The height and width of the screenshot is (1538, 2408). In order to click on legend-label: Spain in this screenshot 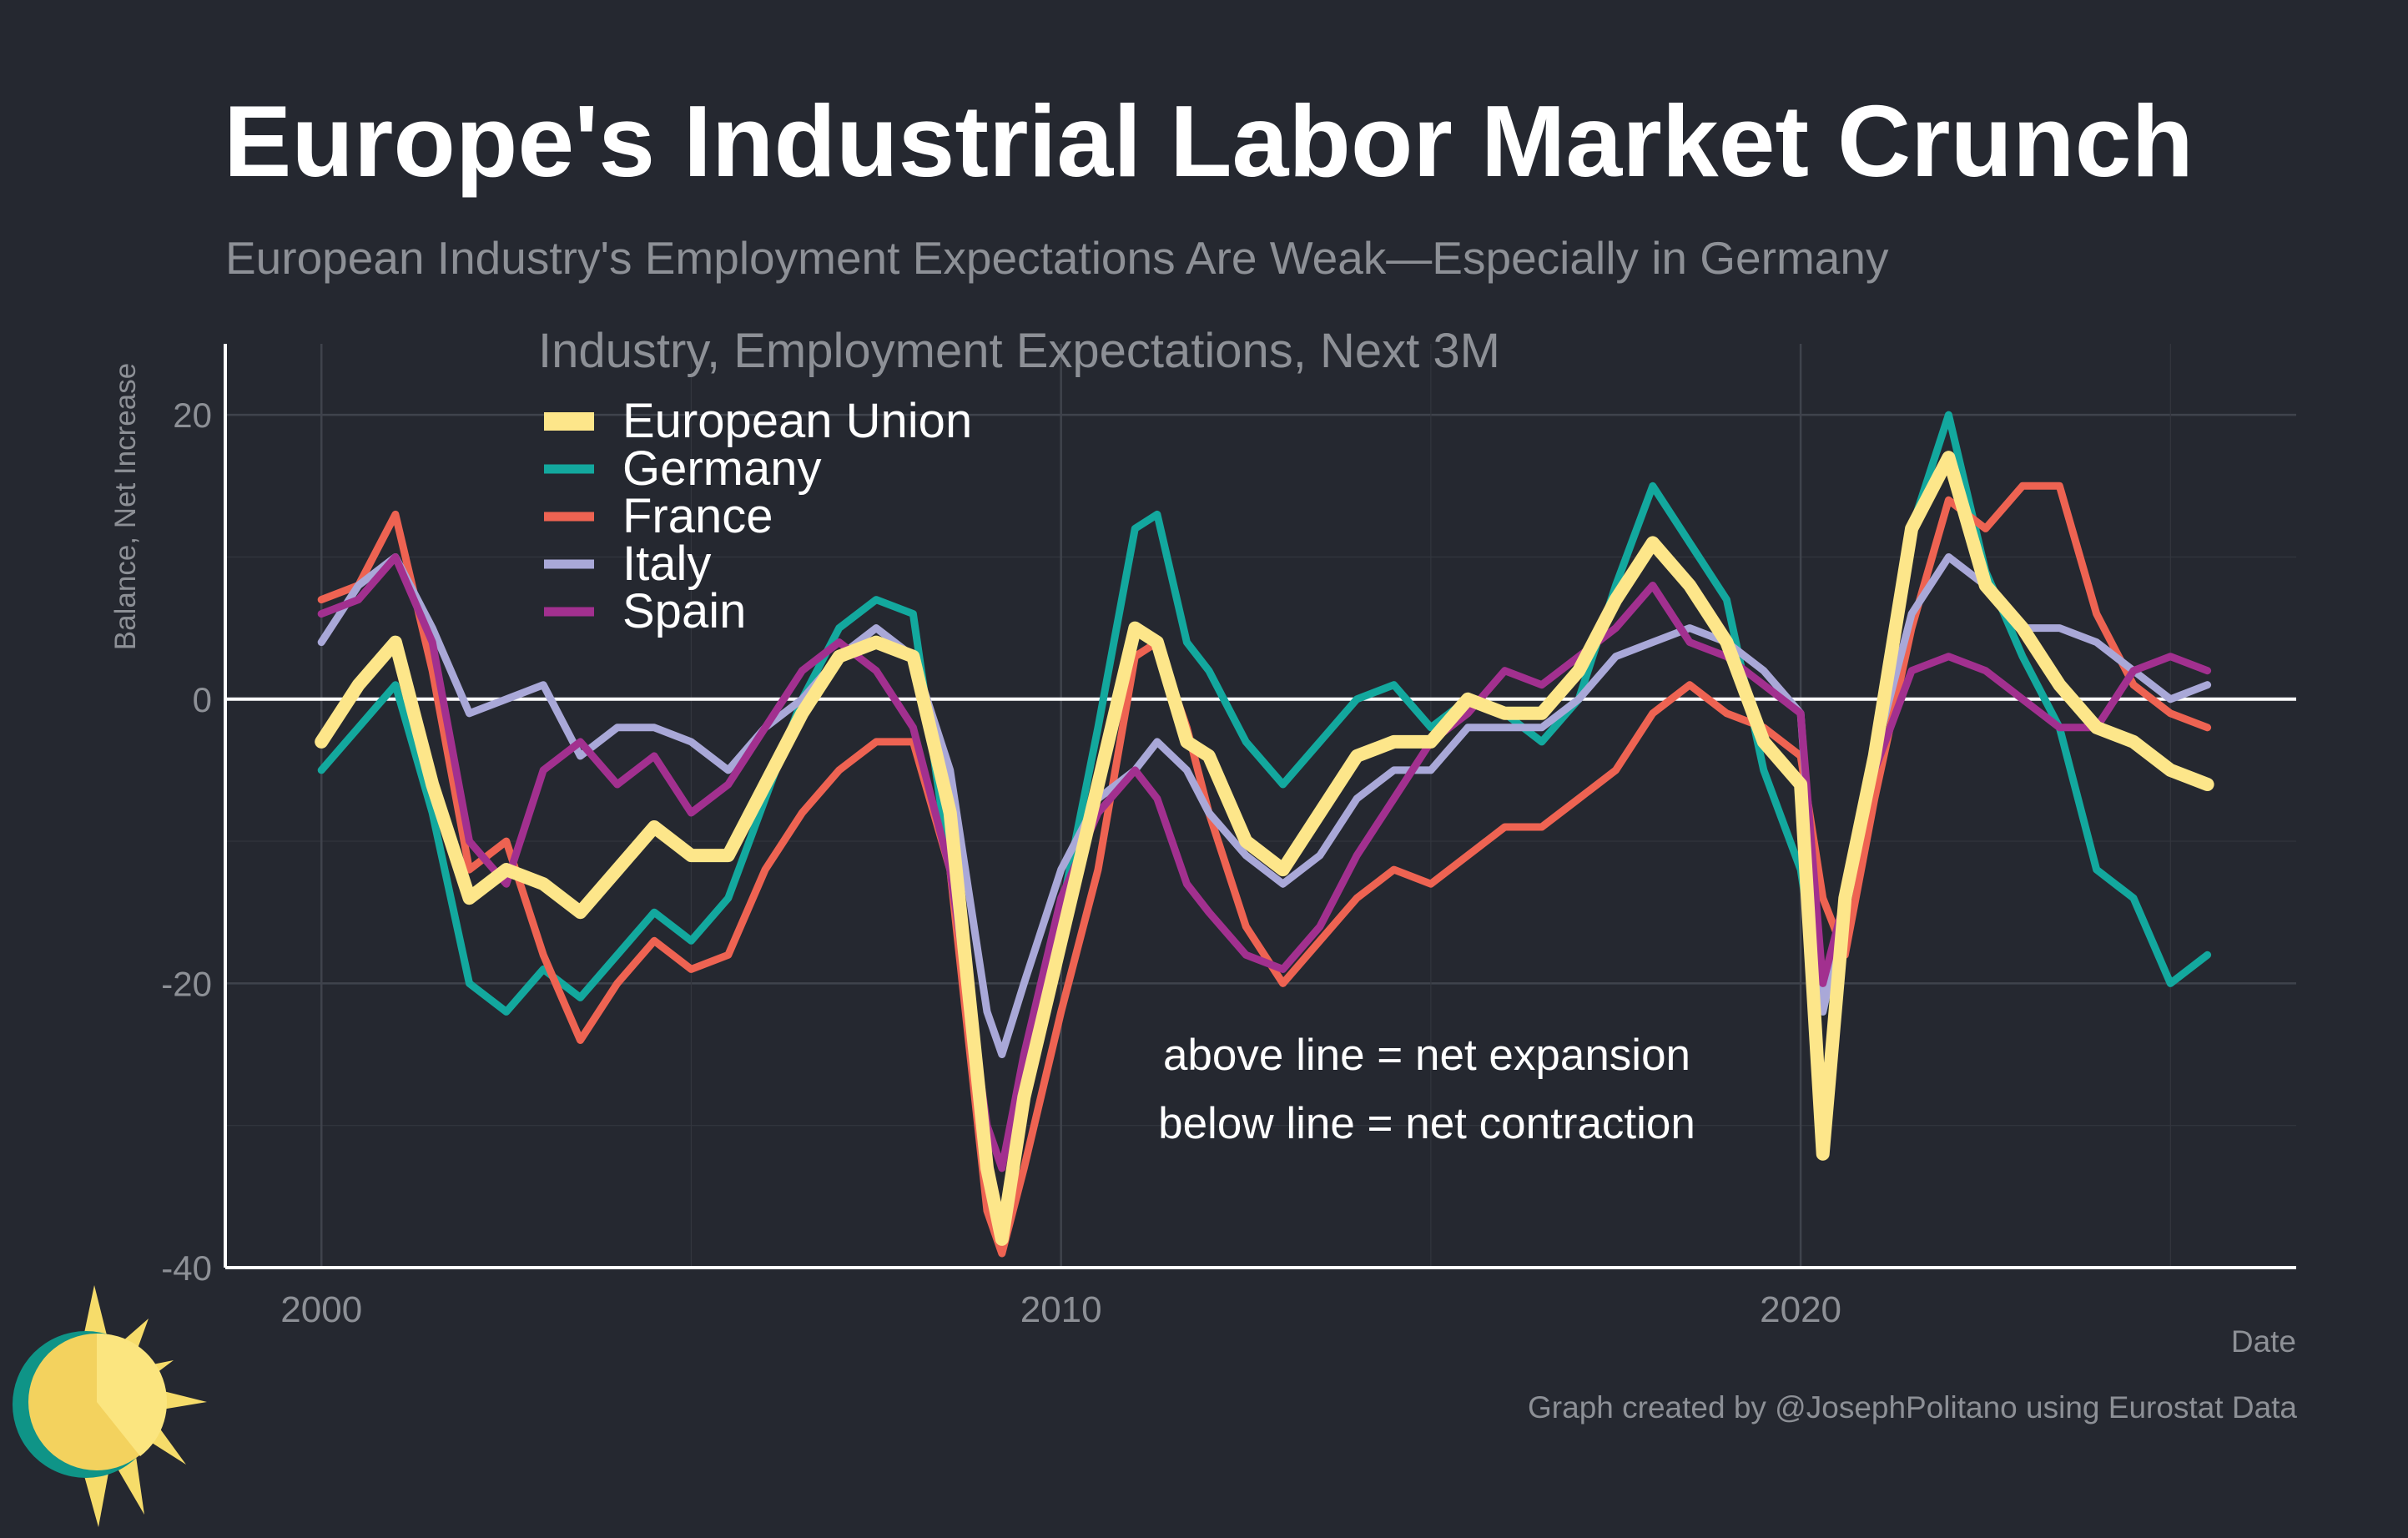, I will do `click(684, 611)`.